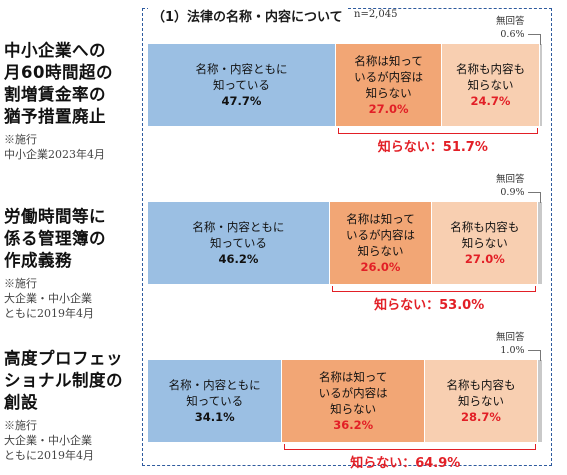 The width and height of the screenshot is (567, 475). What do you see at coordinates (512, 350) in the screenshot?
I see `no-answer-value: 1.0%` at bounding box center [512, 350].